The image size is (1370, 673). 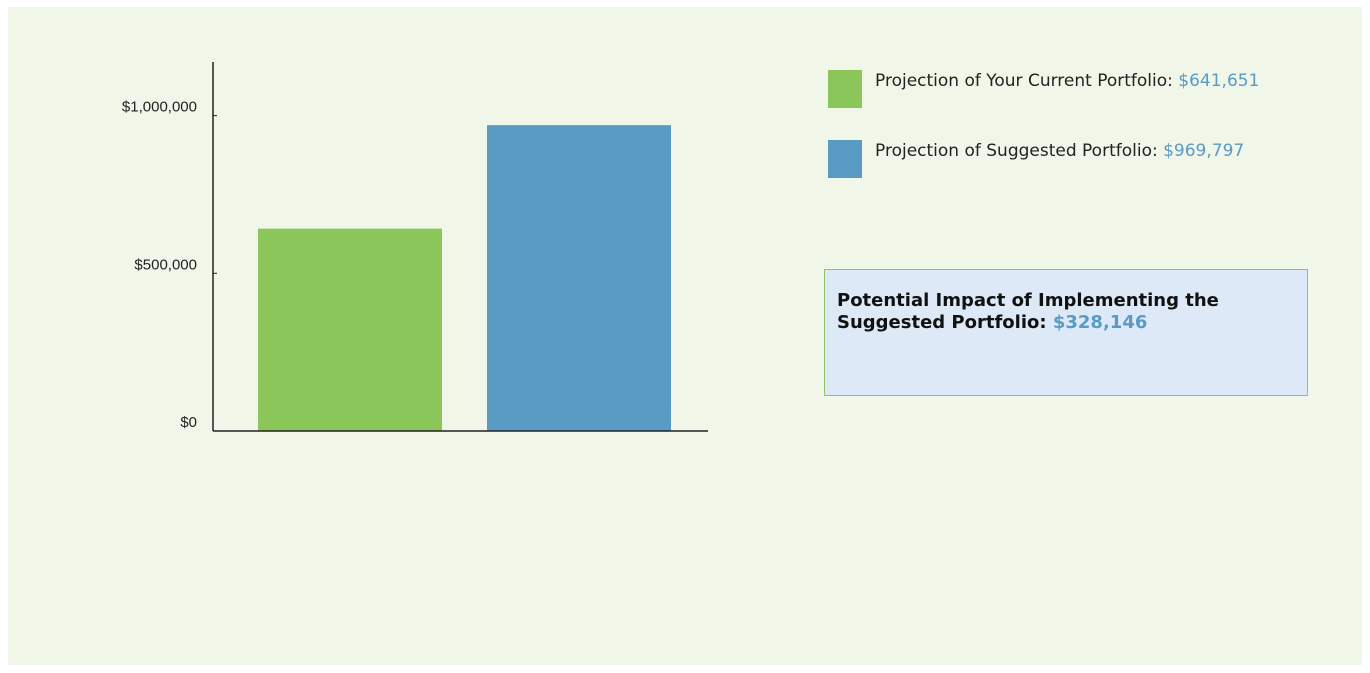 I want to click on legend-value: $969,797, so click(x=1204, y=151).